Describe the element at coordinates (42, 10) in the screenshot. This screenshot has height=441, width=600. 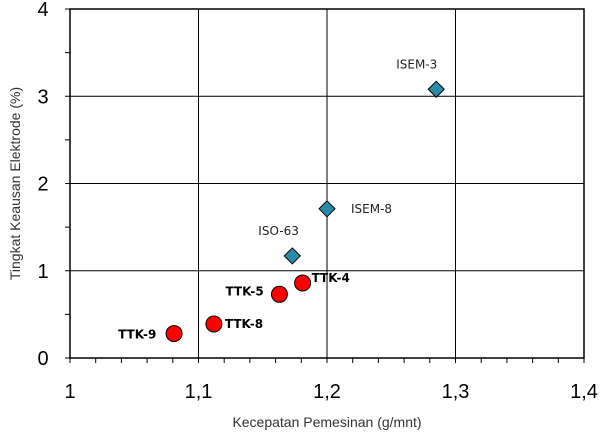
I see `y-tick-label: 4` at that location.